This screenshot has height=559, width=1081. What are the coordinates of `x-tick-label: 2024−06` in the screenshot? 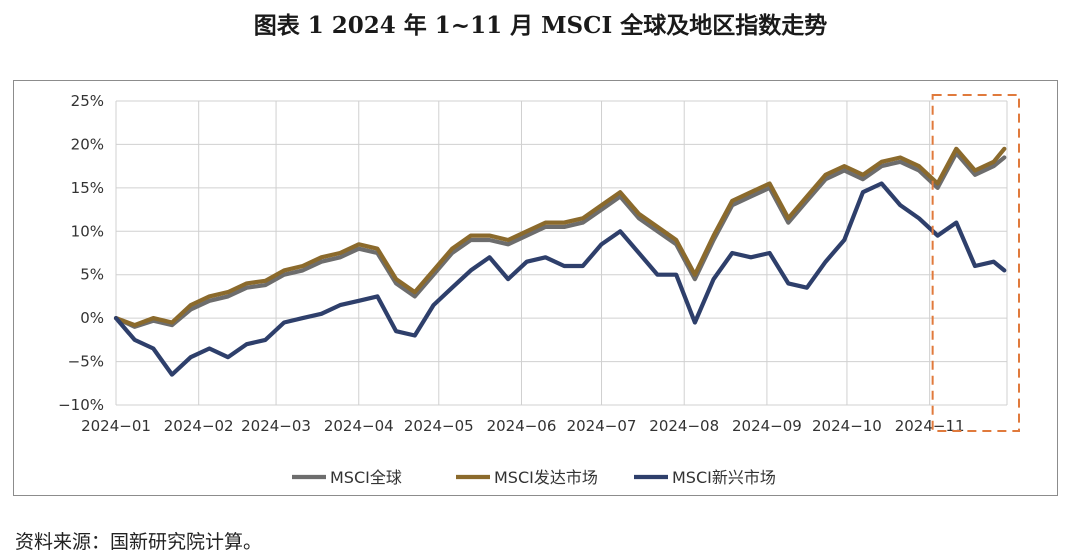 It's located at (522, 426).